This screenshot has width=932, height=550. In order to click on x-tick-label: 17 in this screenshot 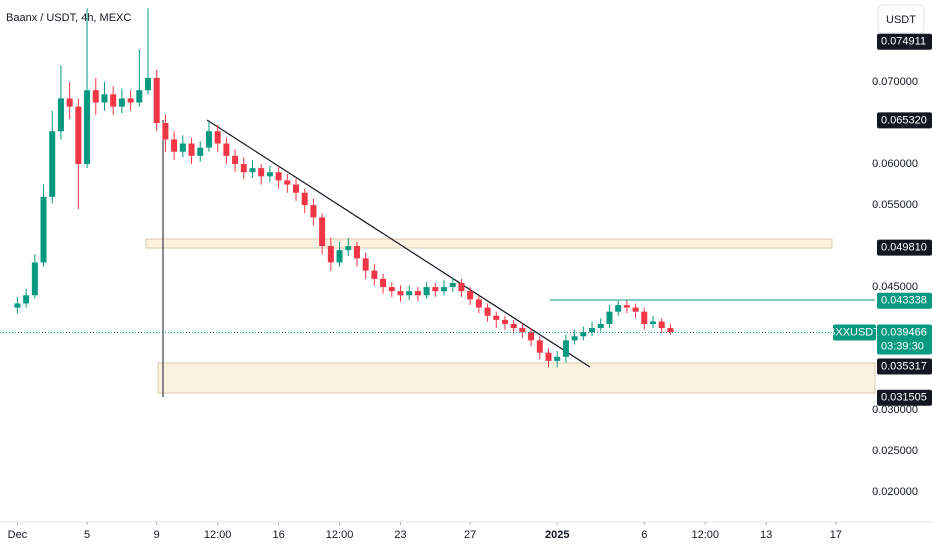, I will do `click(836, 535)`.